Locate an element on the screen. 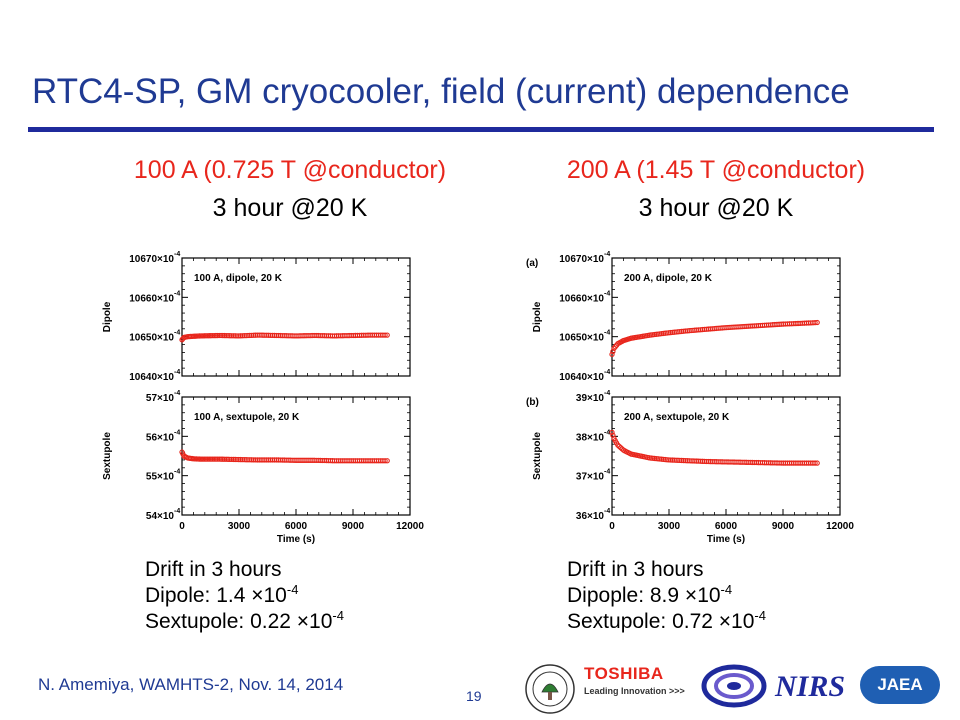 The image size is (960, 720). right-heading-line2: 3 hour @20 K is located at coordinates (716, 208).